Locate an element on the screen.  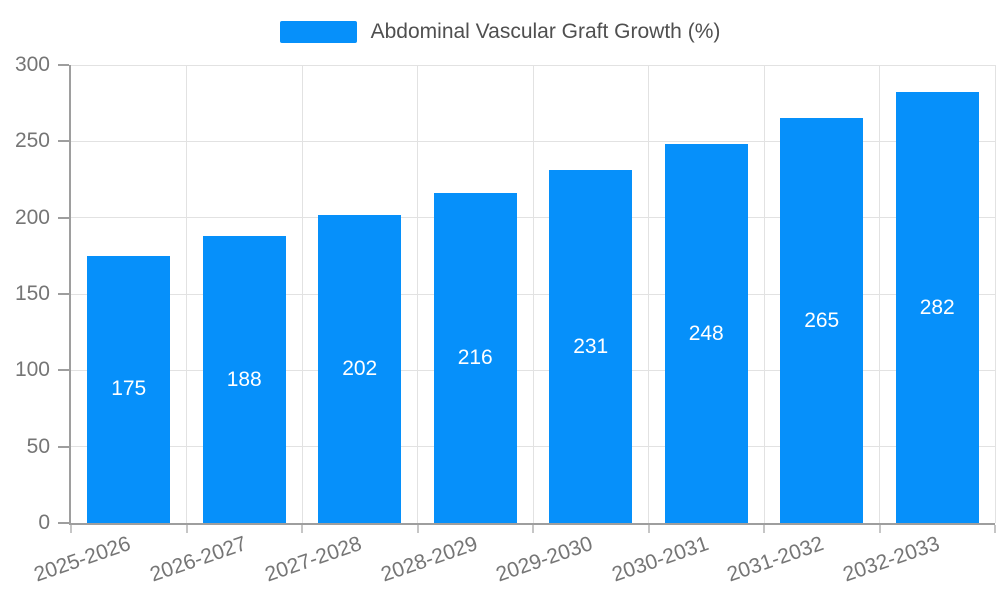
bar-value-label: 202 is located at coordinates (360, 368).